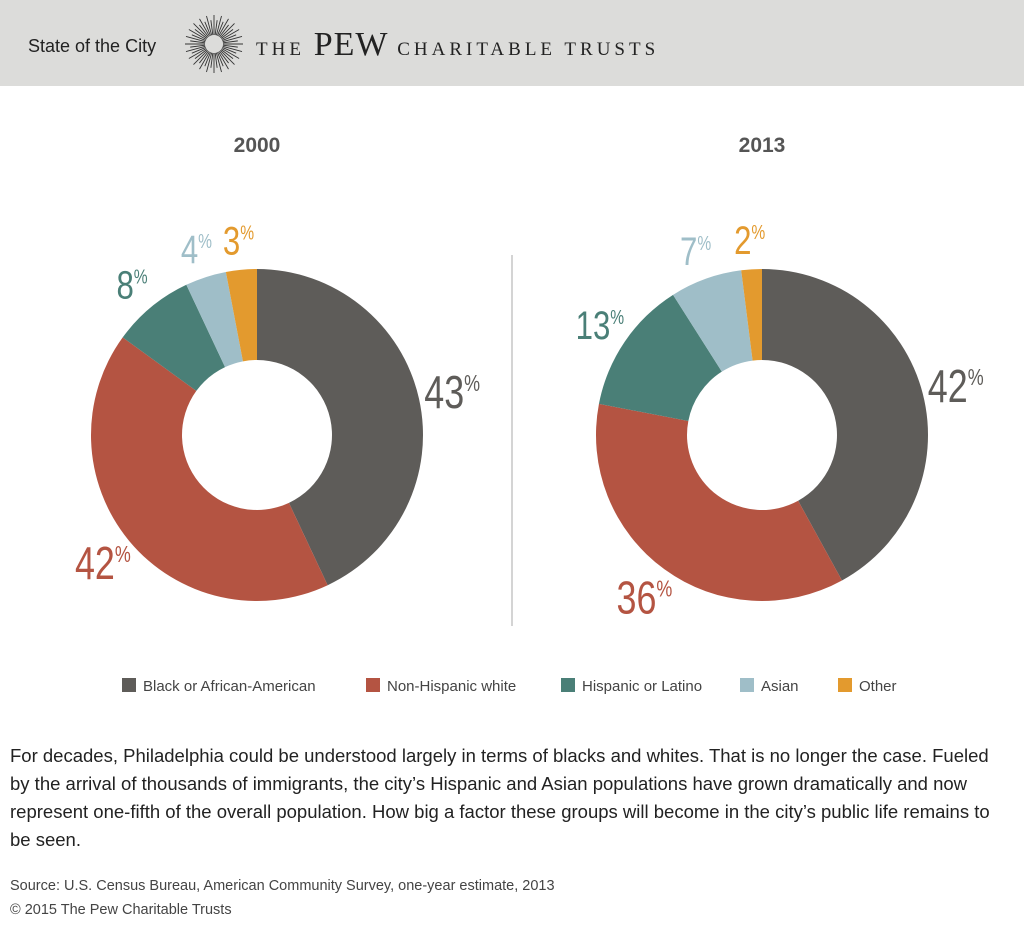  What do you see at coordinates (280, 49) in the screenshot?
I see `brand-prefix: THE` at bounding box center [280, 49].